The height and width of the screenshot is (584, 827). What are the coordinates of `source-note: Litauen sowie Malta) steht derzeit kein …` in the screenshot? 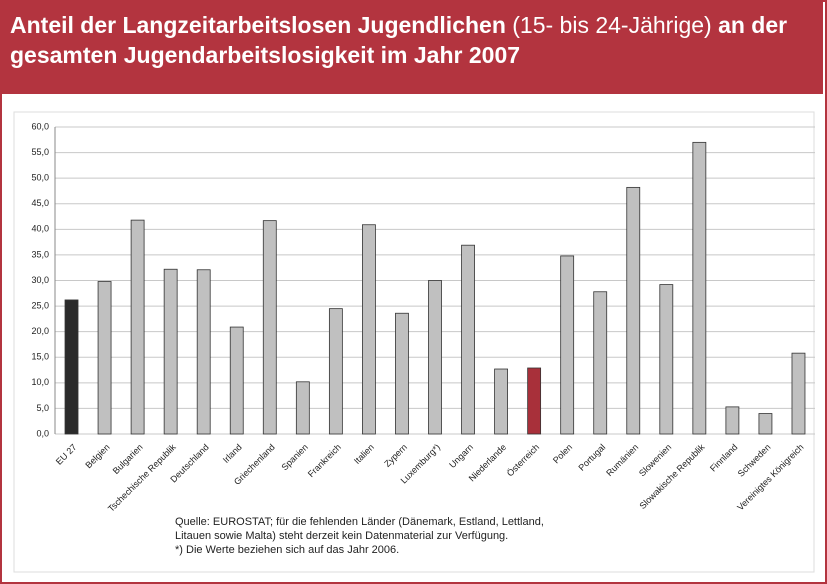 It's located at (341, 536).